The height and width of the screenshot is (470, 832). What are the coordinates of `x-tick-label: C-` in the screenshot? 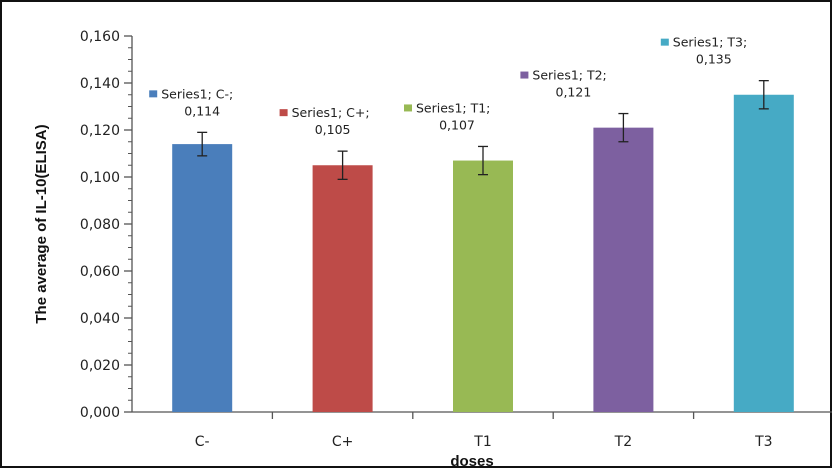 It's located at (202, 442).